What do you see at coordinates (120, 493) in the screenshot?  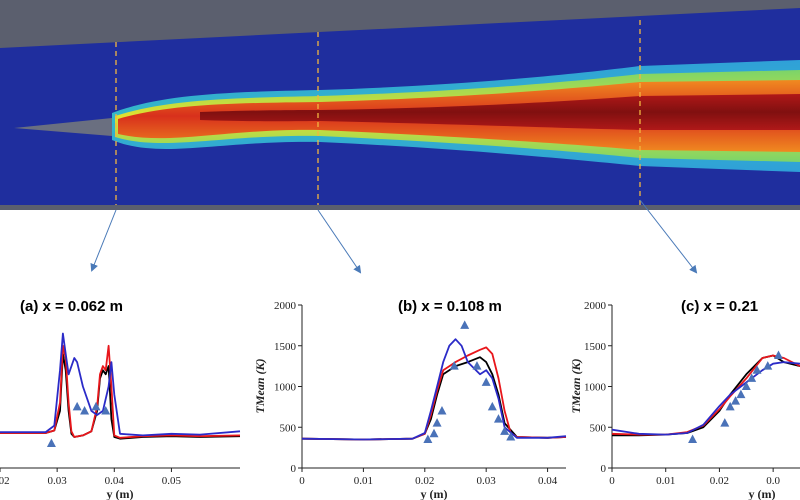 I see `x-axis-label-a: y (m)` at bounding box center [120, 493].